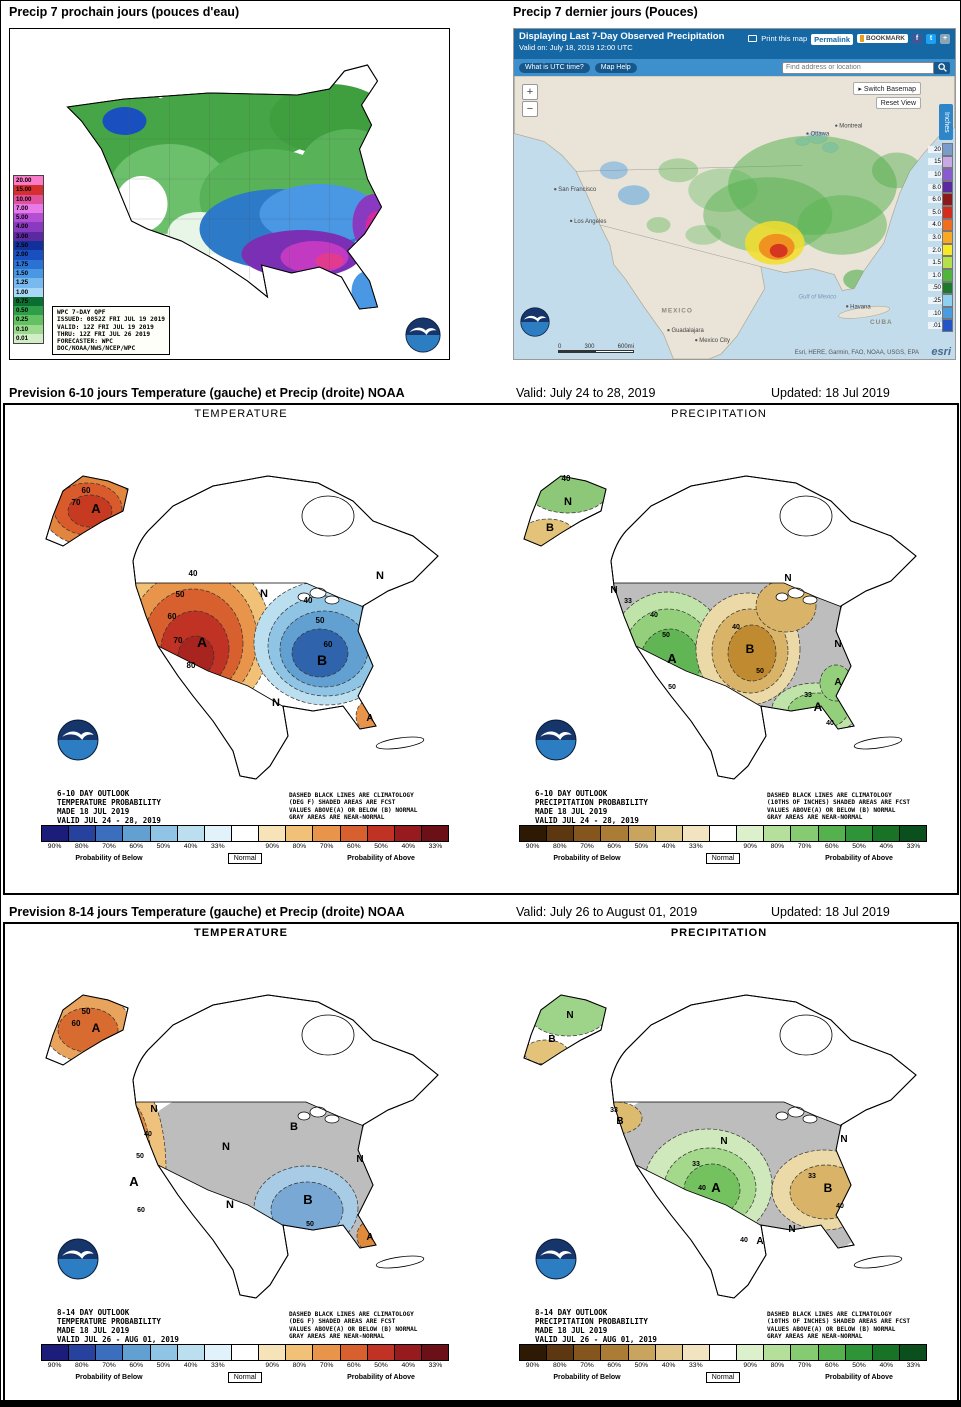 The height and width of the screenshot is (1407, 961). What do you see at coordinates (887, 88) in the screenshot?
I see `switch-basemap-button: ▸ Switch Basemap` at bounding box center [887, 88].